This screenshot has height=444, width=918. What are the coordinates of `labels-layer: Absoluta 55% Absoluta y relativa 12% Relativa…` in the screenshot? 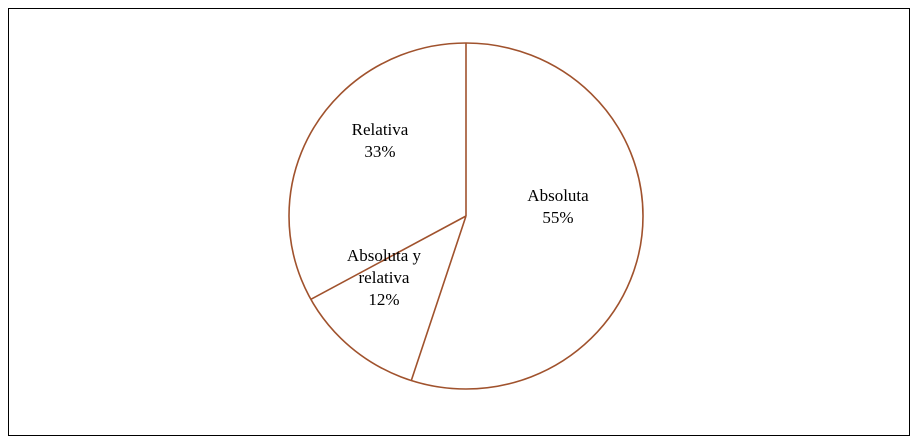 It's located at (468, 214).